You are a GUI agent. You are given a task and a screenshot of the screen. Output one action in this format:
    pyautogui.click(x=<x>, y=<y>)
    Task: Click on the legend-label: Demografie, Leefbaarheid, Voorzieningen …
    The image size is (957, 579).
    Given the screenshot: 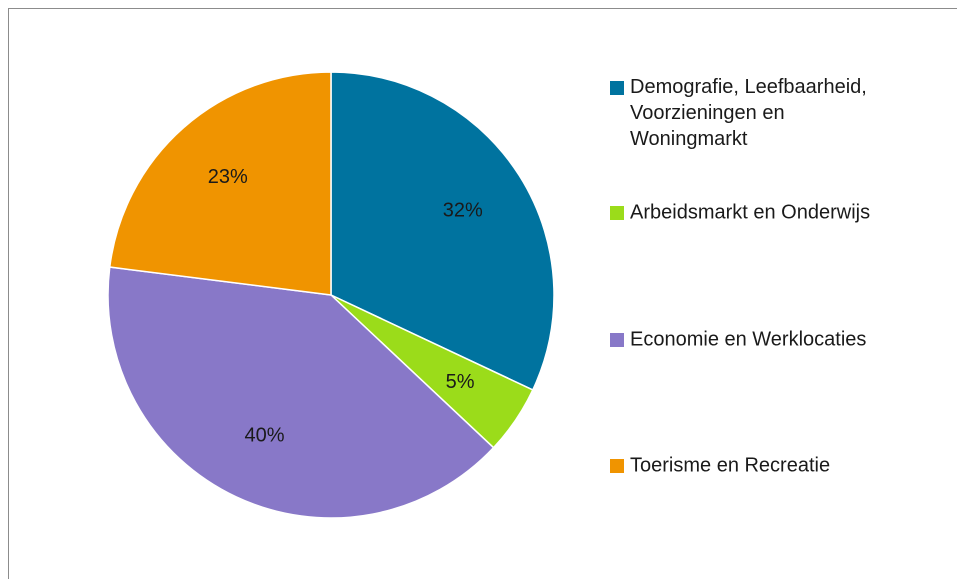 What is the action you would take?
    pyautogui.click(x=751, y=113)
    